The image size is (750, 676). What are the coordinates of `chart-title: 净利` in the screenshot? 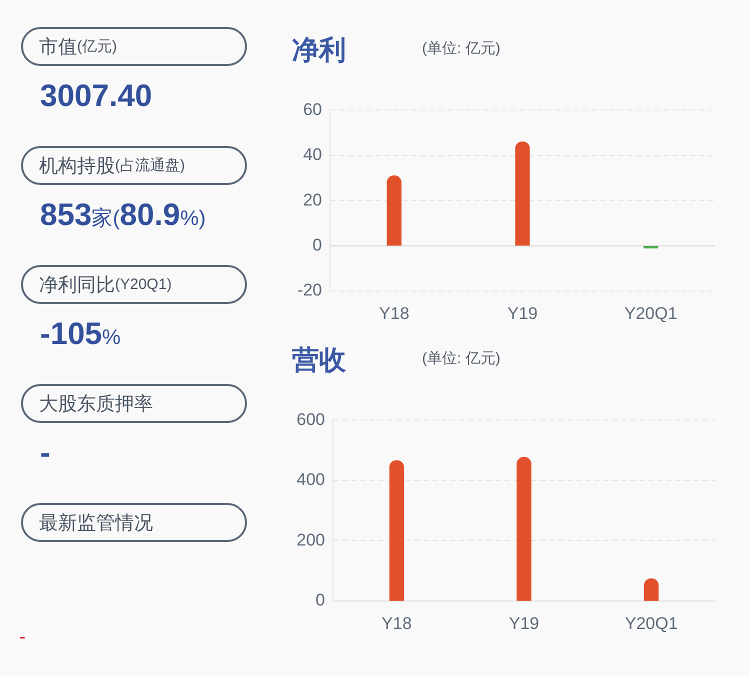 It's located at (319, 50).